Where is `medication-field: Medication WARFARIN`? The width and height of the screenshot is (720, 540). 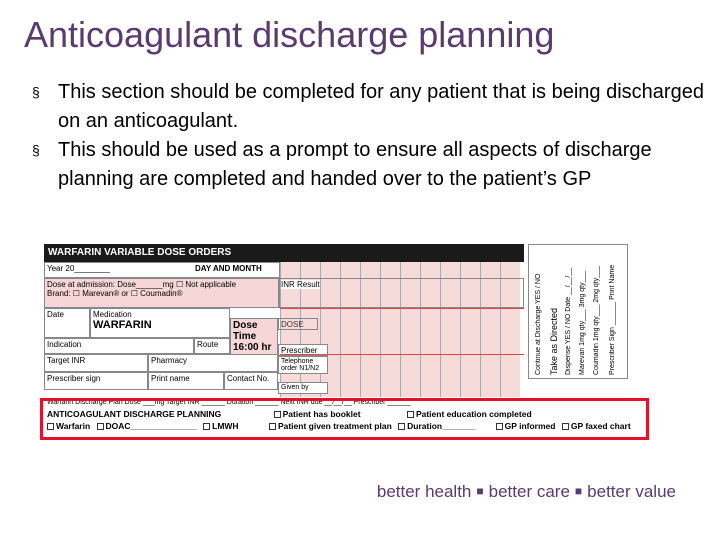 medication-field: Medication WARFARIN is located at coordinates (160, 323).